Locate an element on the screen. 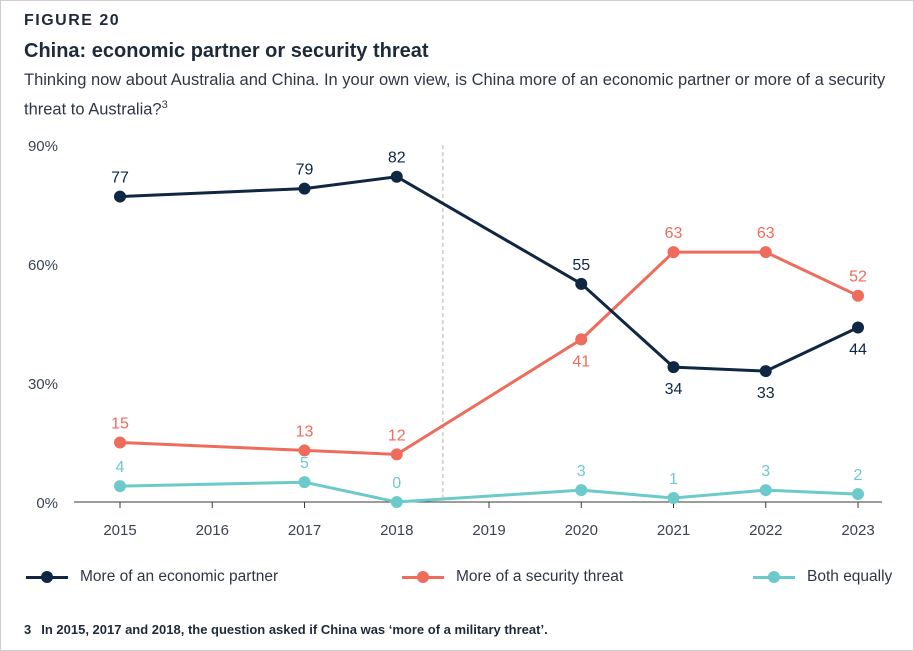  data-label-1: 13 is located at coordinates (305, 431).